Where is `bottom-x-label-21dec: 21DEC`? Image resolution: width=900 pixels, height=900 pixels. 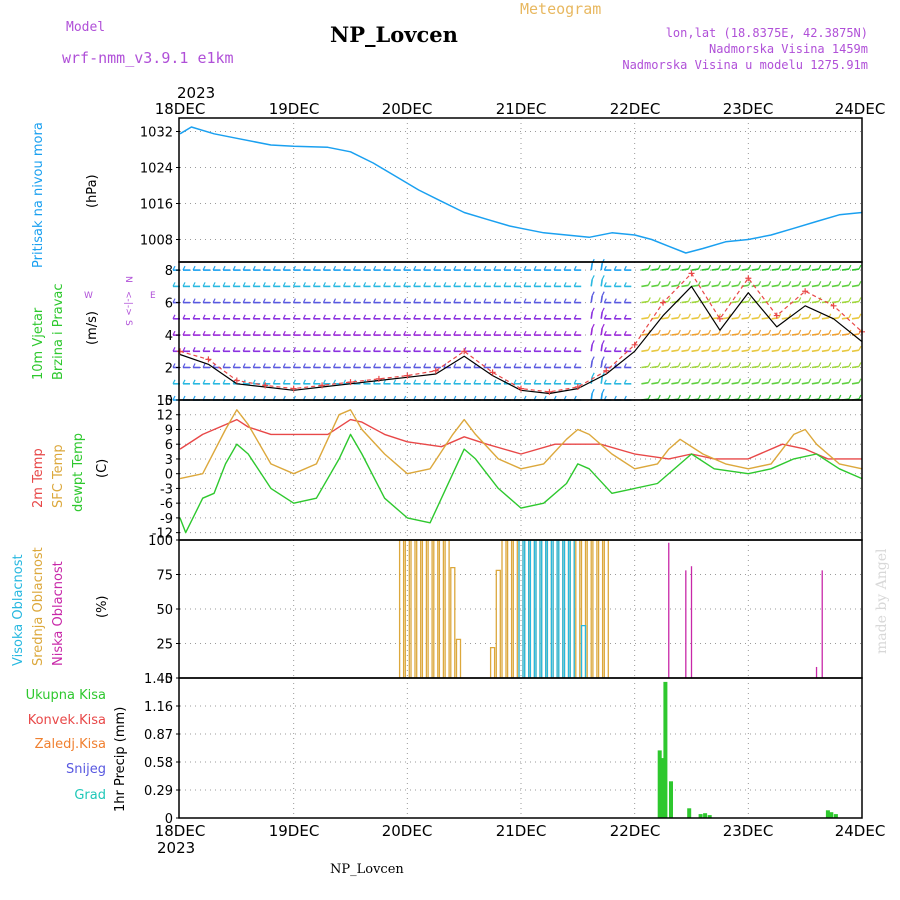 bottom-x-label-21dec: 21DEC is located at coordinates (521, 831).